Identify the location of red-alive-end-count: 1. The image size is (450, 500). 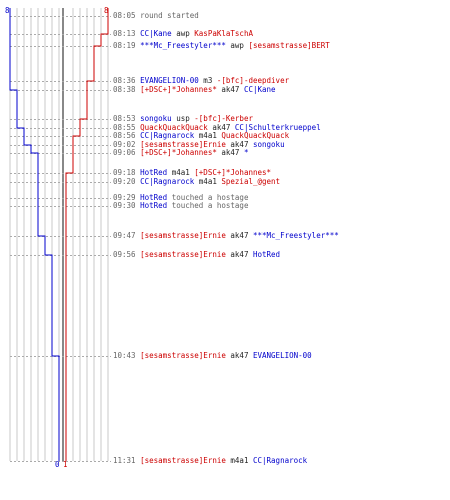
(65, 464).